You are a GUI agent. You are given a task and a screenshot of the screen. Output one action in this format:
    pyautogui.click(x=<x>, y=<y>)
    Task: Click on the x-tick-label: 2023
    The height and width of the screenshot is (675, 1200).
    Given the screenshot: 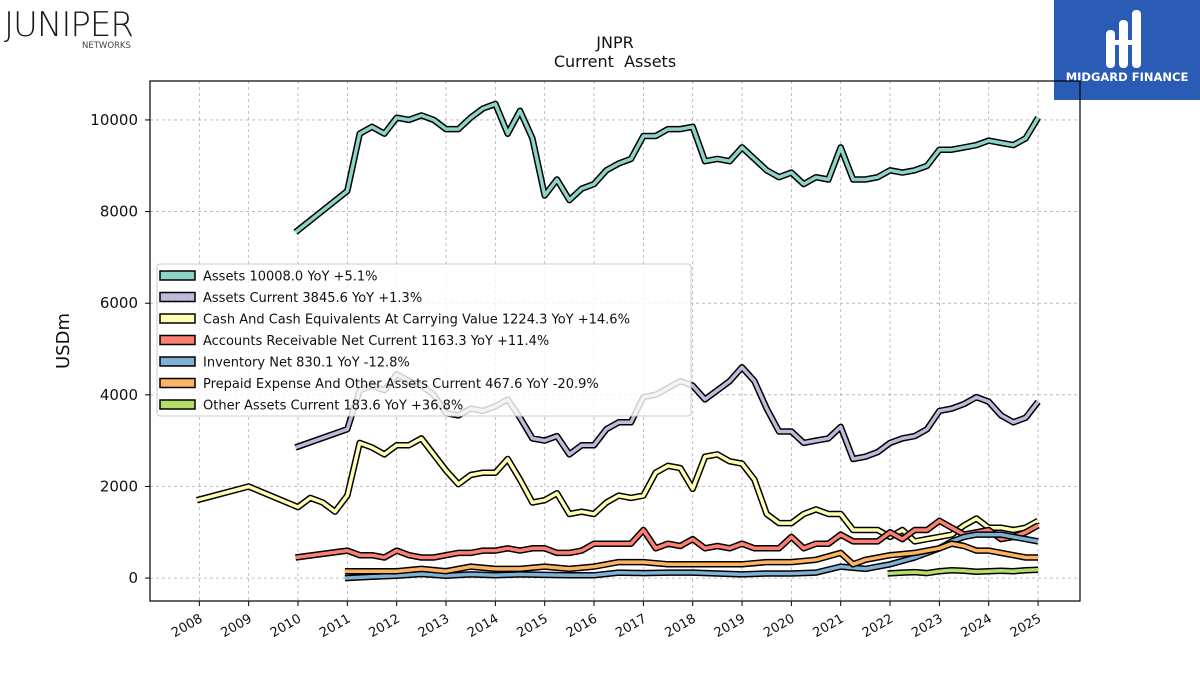 What is the action you would take?
    pyautogui.click(x=927, y=626)
    